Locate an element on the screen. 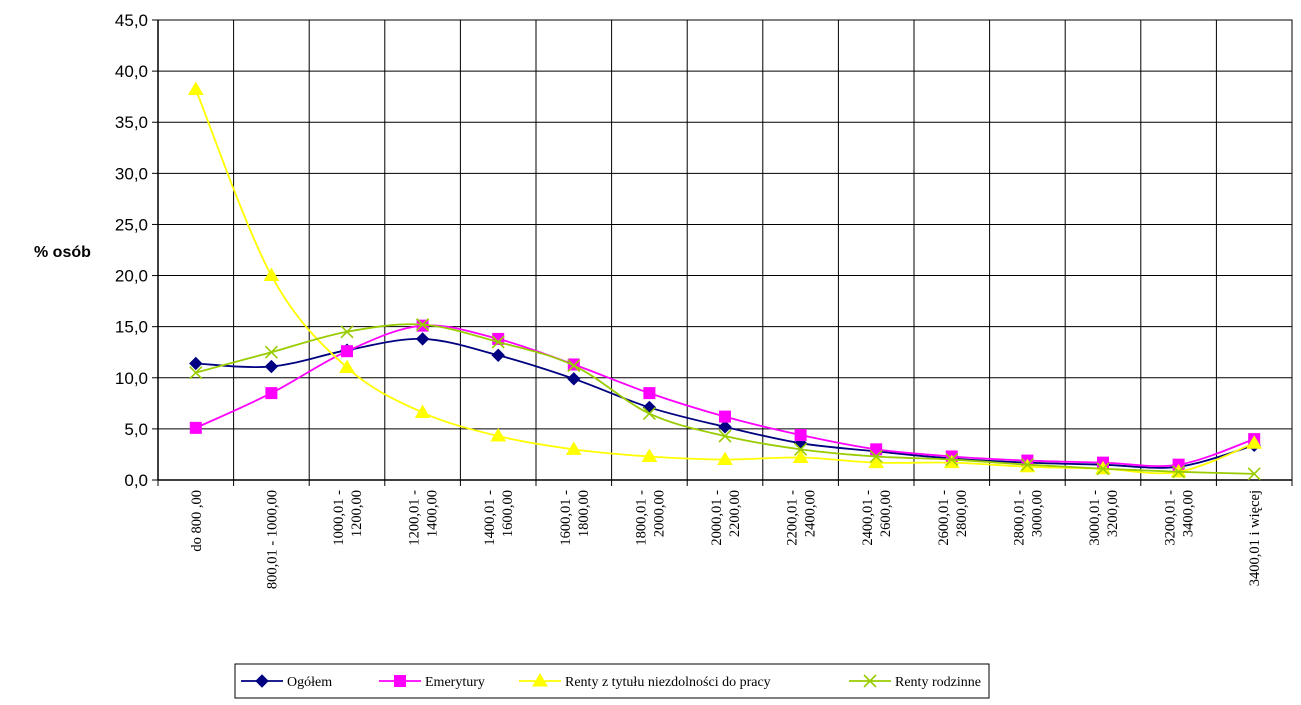  legend-item: Renty z tytułu niezdolności do pracy is located at coordinates (645, 681).